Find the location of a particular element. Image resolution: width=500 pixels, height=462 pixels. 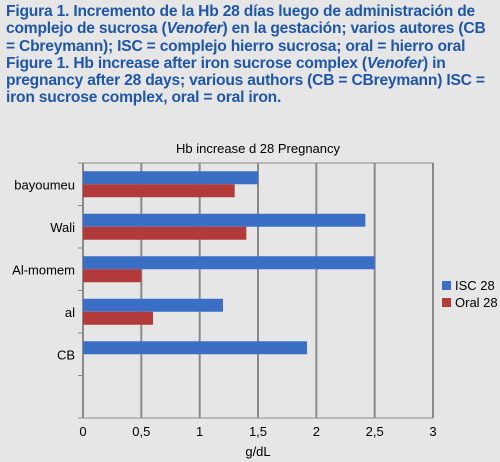

chart-title: Hb increase d 28 Pregnancy is located at coordinates (258, 148).